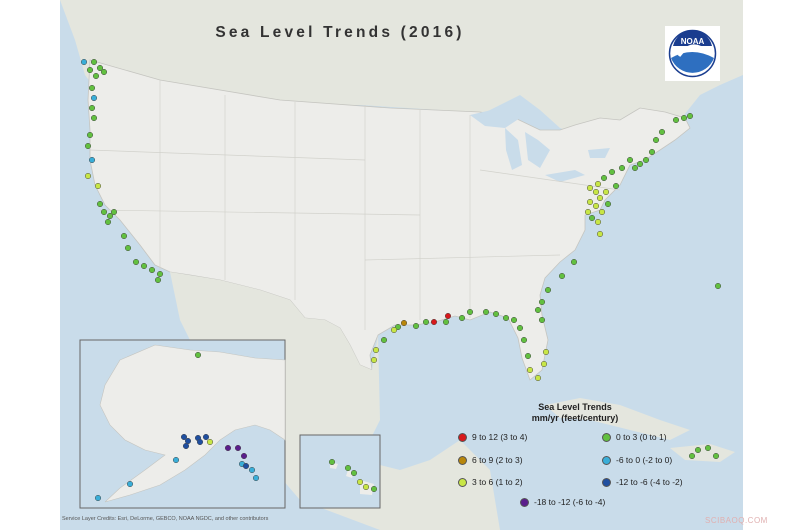 The image size is (800, 530). What do you see at coordinates (192, 423) in the screenshot?
I see `alaska-land` at bounding box center [192, 423].